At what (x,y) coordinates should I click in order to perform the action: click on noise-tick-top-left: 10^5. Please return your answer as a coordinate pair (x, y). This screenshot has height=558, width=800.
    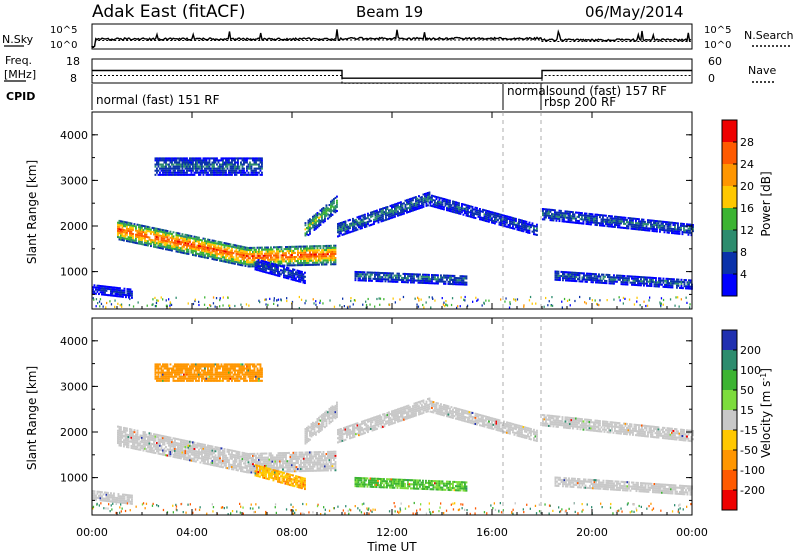
    Looking at the image, I should click on (63, 30).